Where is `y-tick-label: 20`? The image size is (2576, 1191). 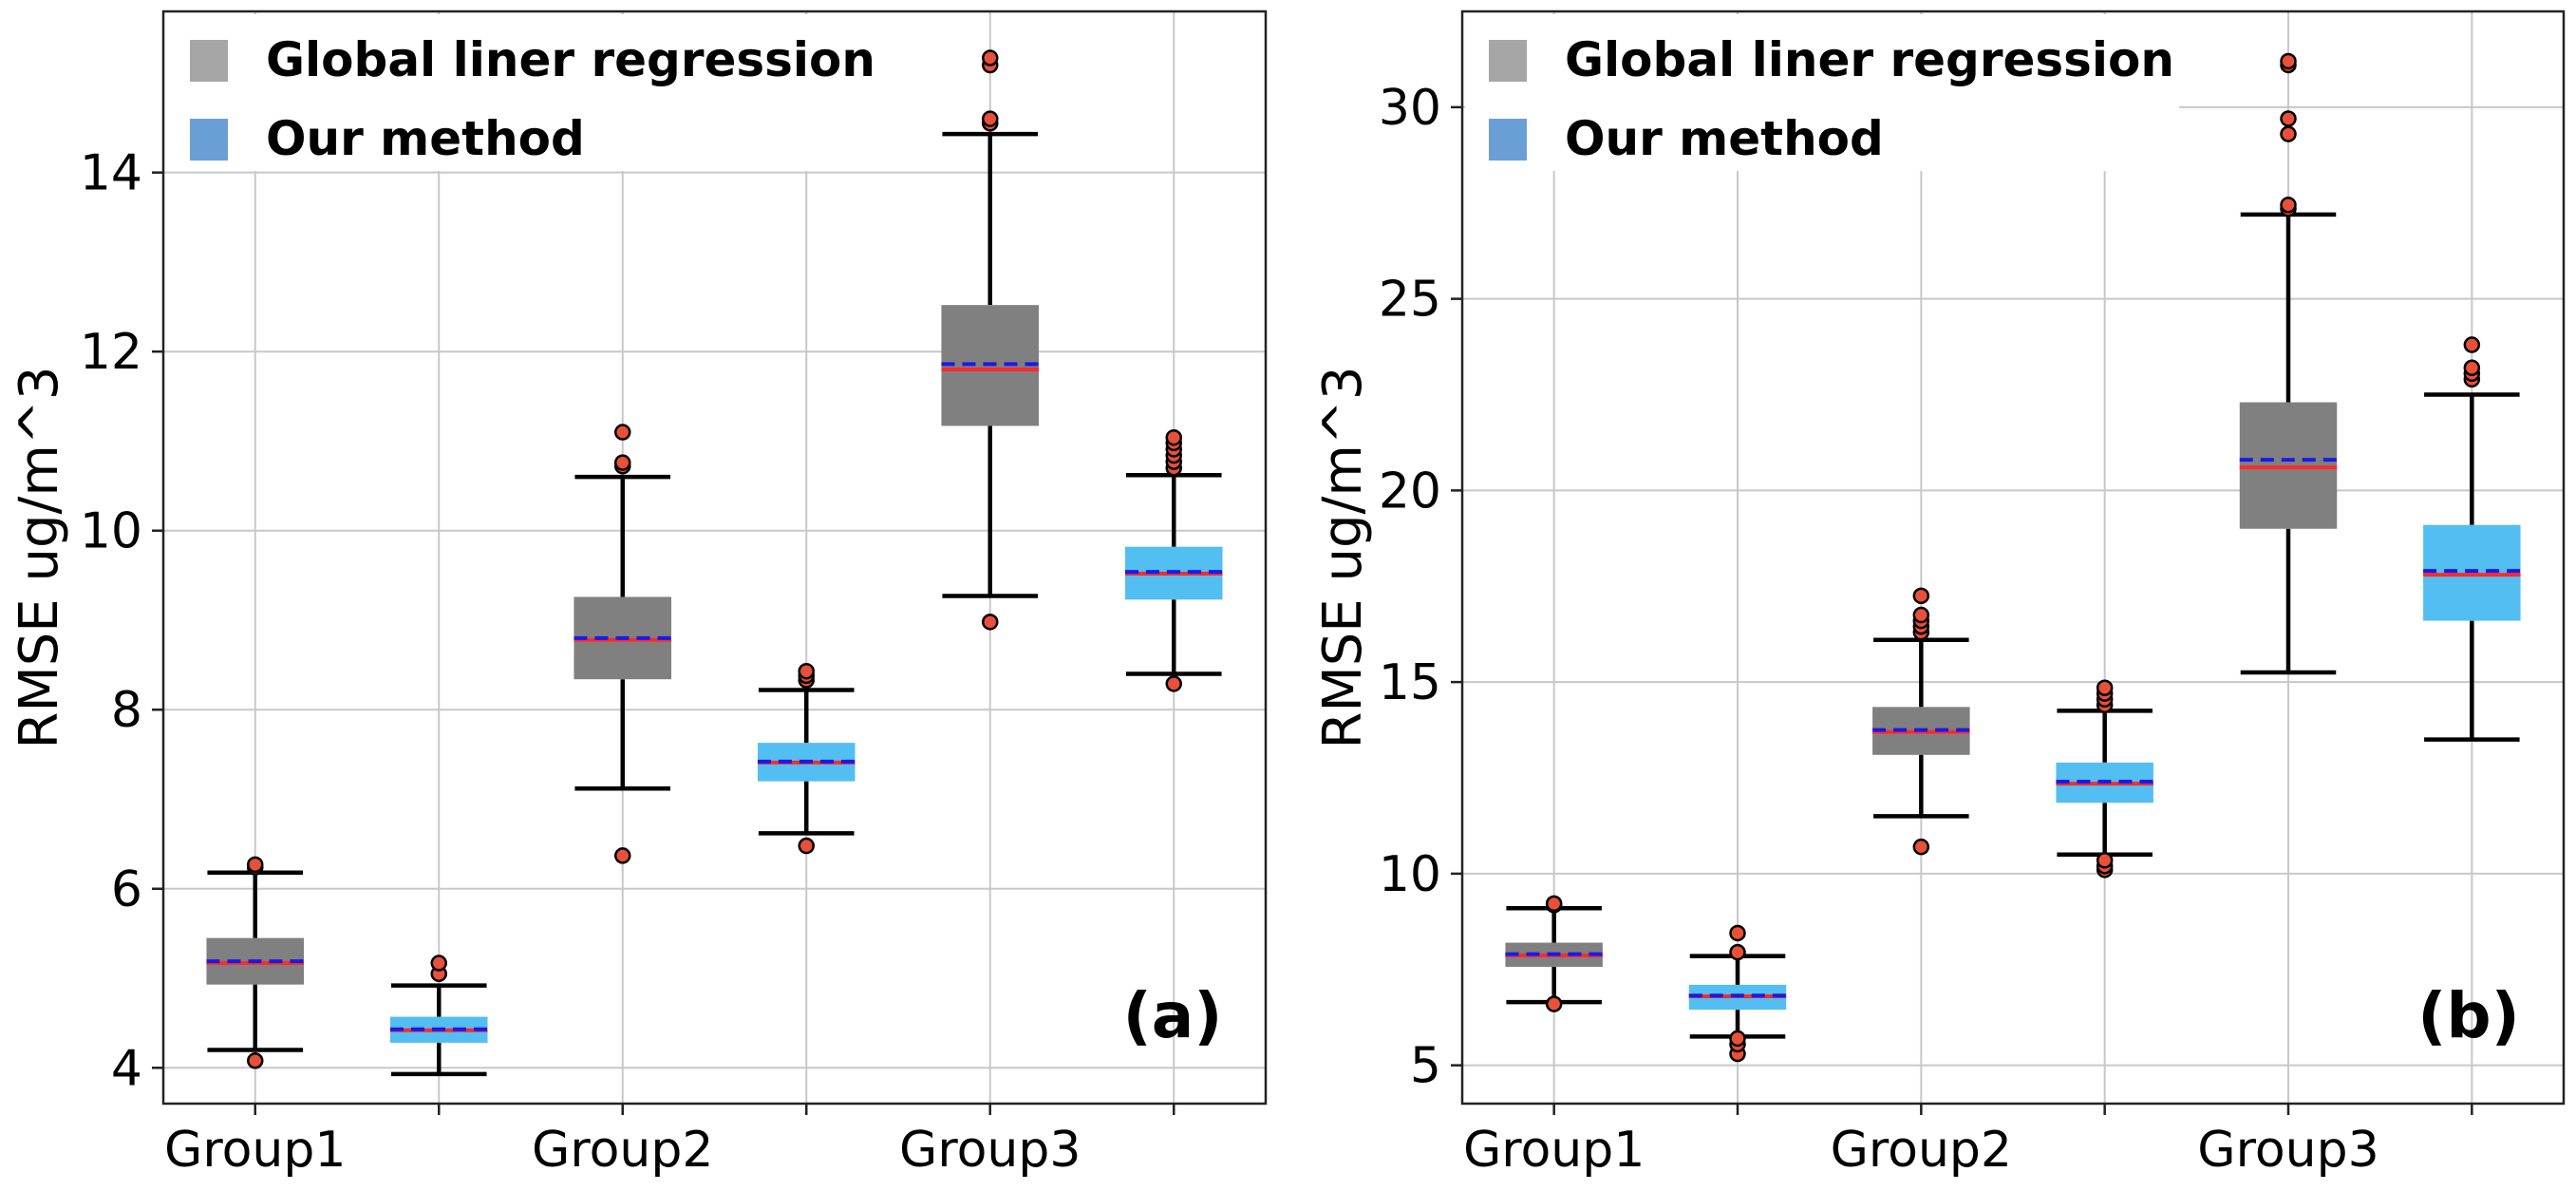 y-tick-label: 20 is located at coordinates (1410, 492).